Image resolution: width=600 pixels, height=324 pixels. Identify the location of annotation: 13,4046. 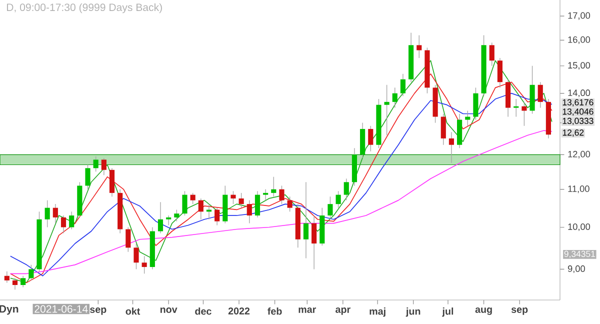
(578, 112).